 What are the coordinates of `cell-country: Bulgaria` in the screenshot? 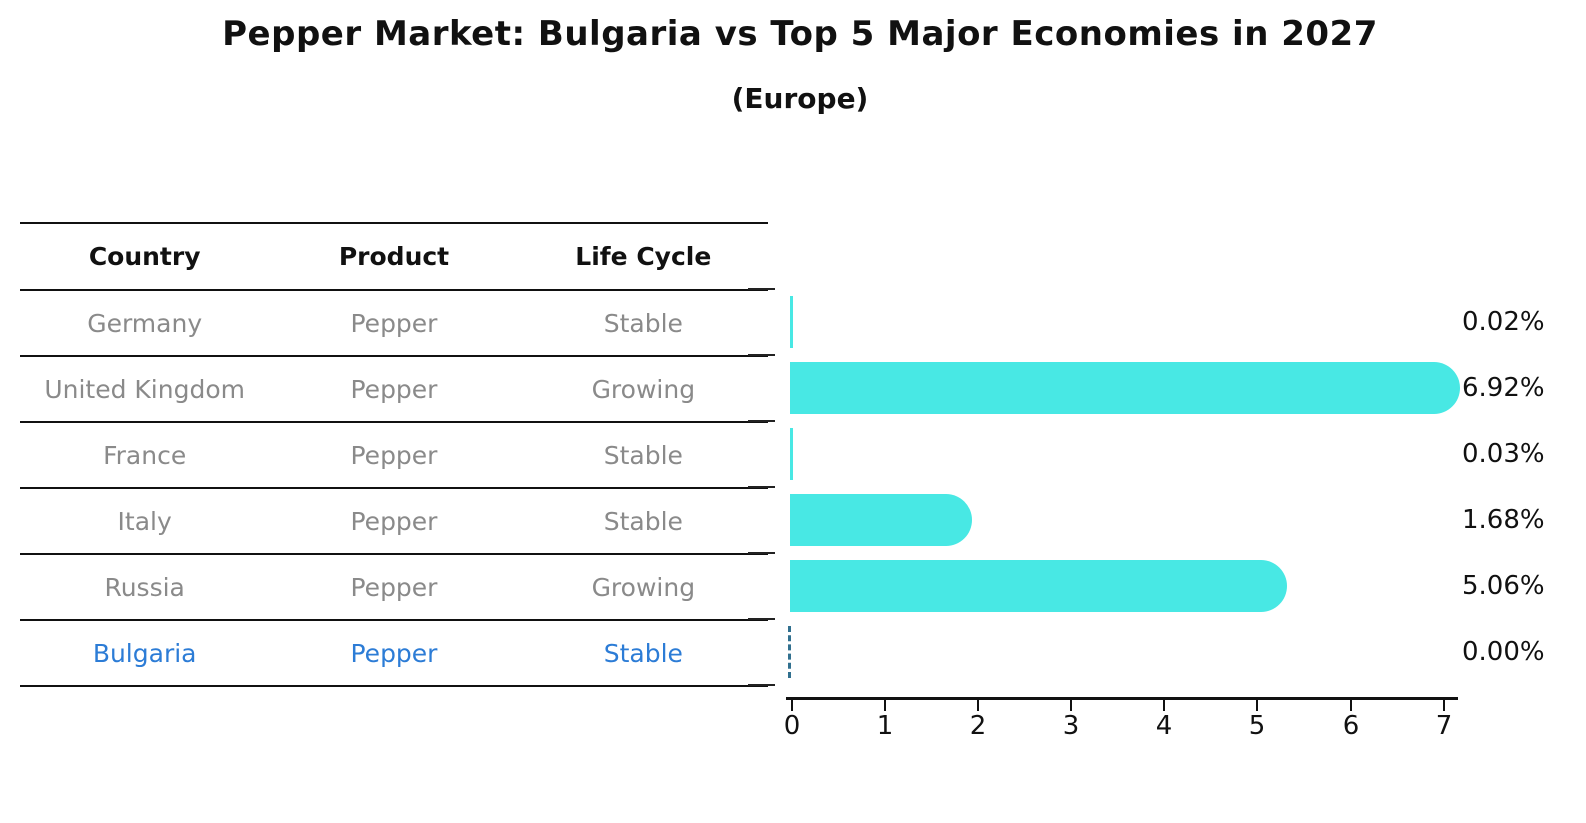 It's located at (144, 653).